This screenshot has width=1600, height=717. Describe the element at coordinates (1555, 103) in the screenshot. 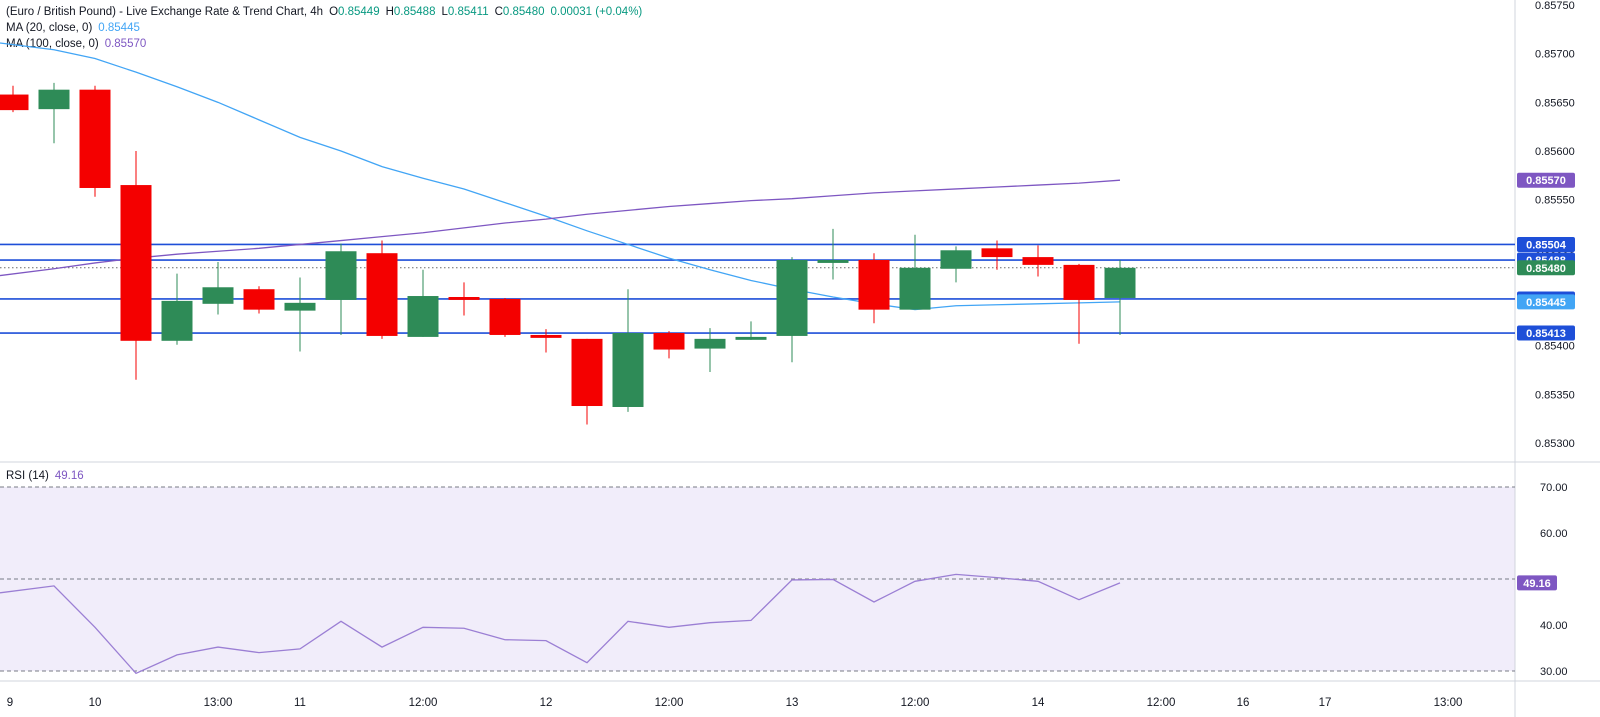

I see `price-tick-label: 0.85650` at that location.